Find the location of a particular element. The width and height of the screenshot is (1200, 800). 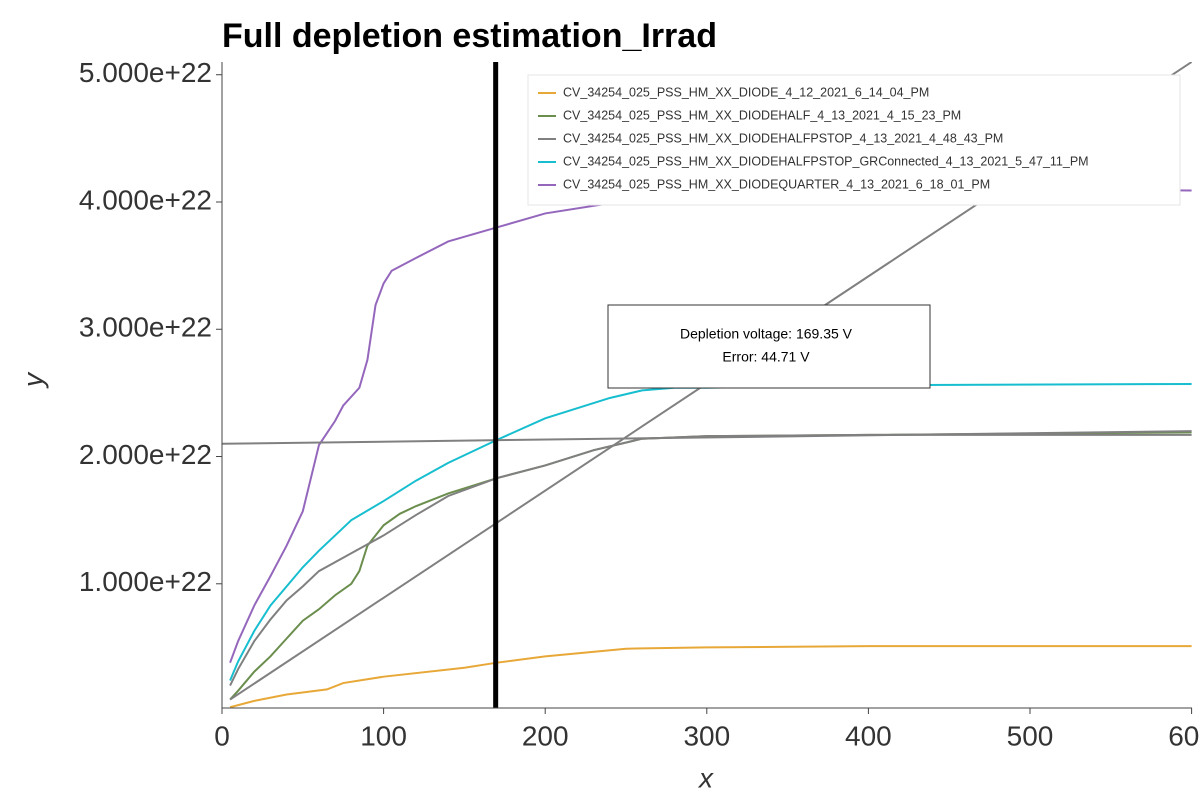

x-tick-label: 0 is located at coordinates (222, 735).